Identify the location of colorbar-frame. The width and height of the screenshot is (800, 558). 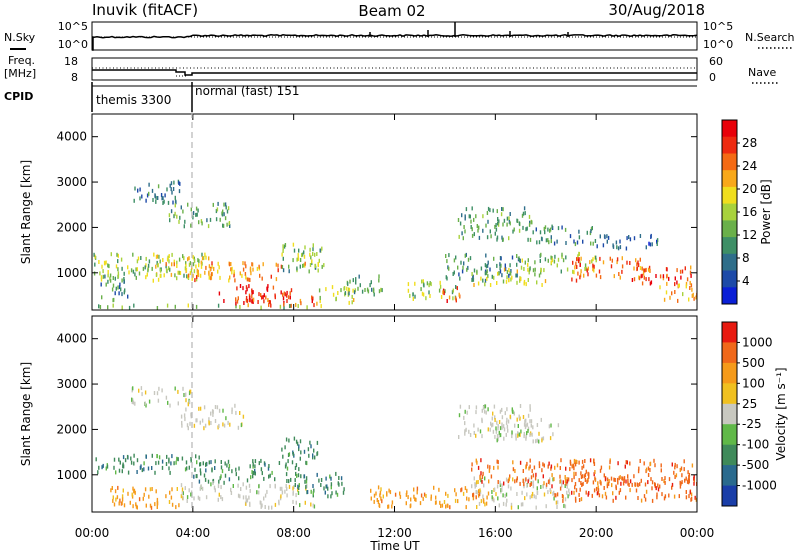
(729, 414).